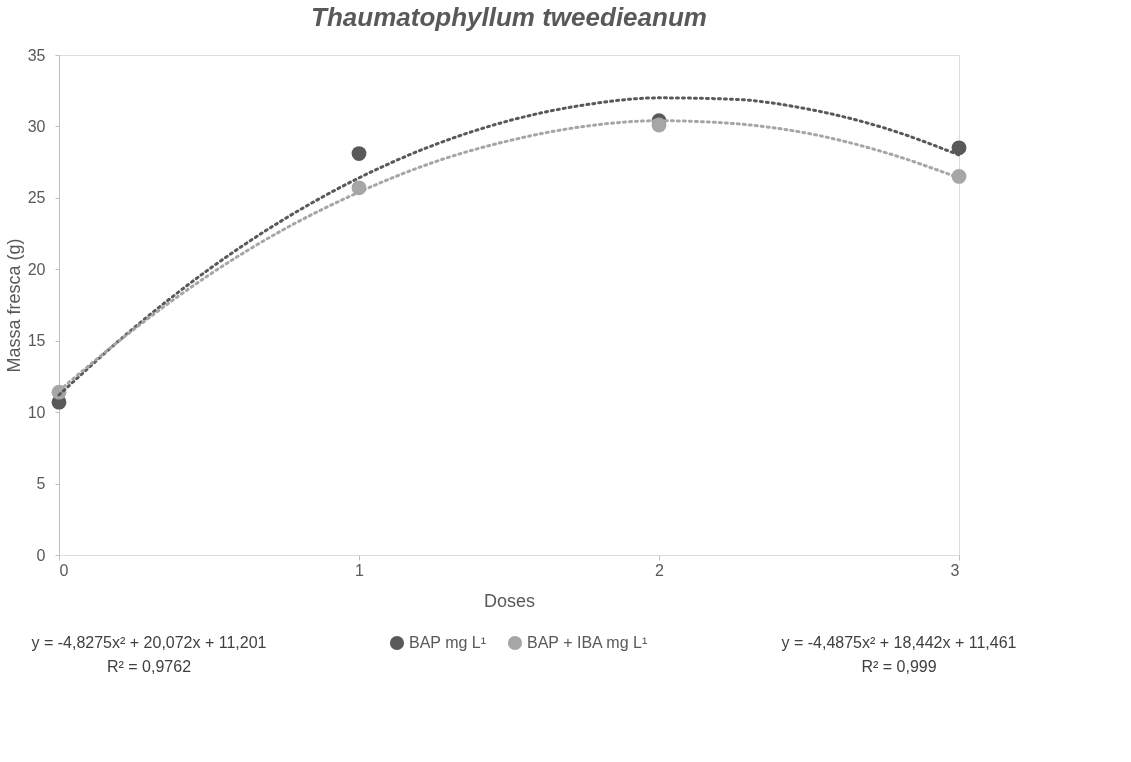 Image resolution: width=1131 pixels, height=762 pixels. Describe the element at coordinates (36, 269) in the screenshot. I see `y-tick-label: 20` at that location.